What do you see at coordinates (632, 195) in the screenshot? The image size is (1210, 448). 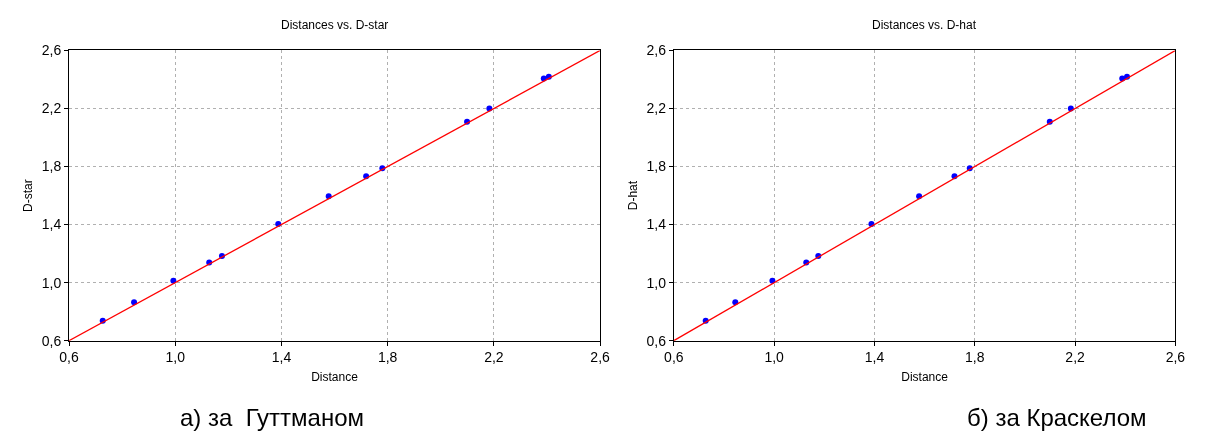 I see `y-axis-title: D-hat` at bounding box center [632, 195].